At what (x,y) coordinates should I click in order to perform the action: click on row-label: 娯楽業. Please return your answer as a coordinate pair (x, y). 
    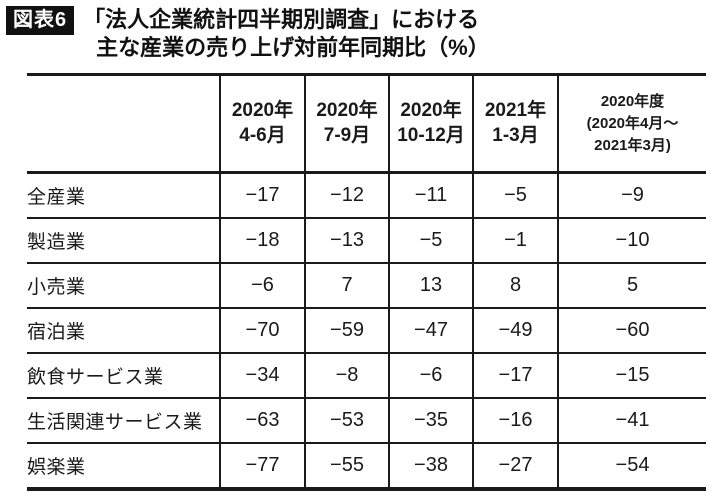
    Looking at the image, I should click on (123, 466).